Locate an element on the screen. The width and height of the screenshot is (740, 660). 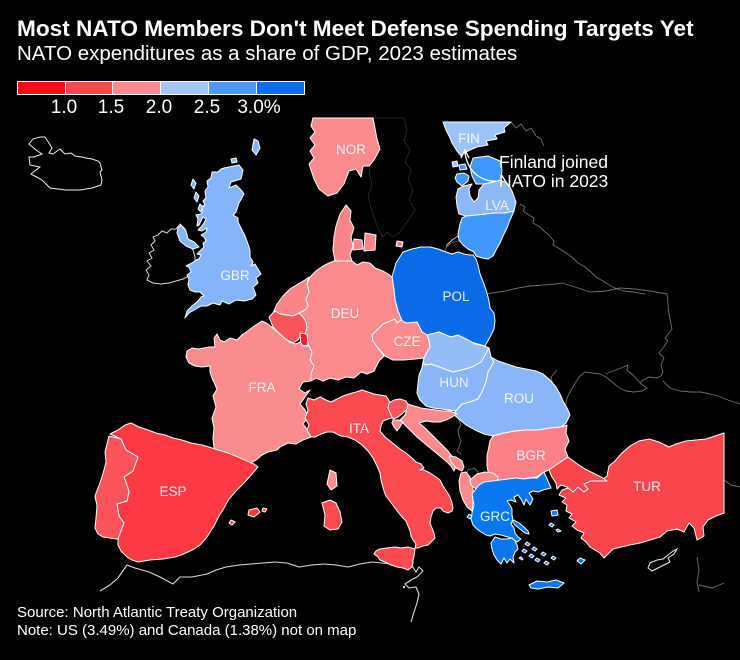
svg-text: NOR is located at coordinates (351, 149).